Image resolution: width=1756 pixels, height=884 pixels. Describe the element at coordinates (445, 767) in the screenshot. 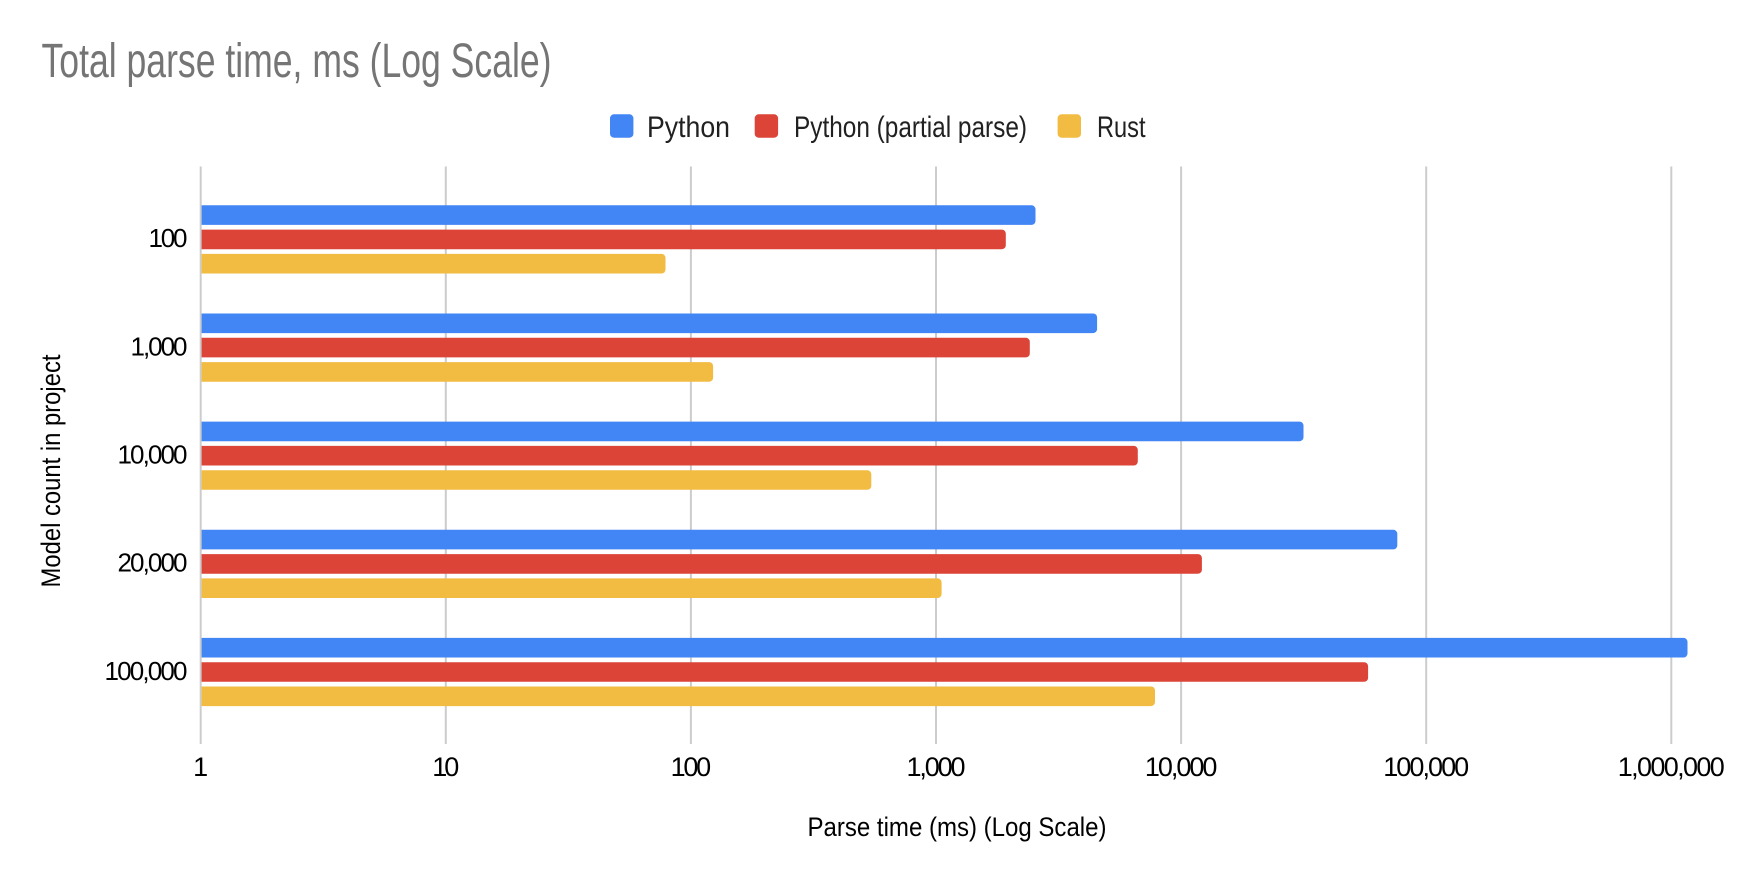

I see `svg-text: 10` at that location.